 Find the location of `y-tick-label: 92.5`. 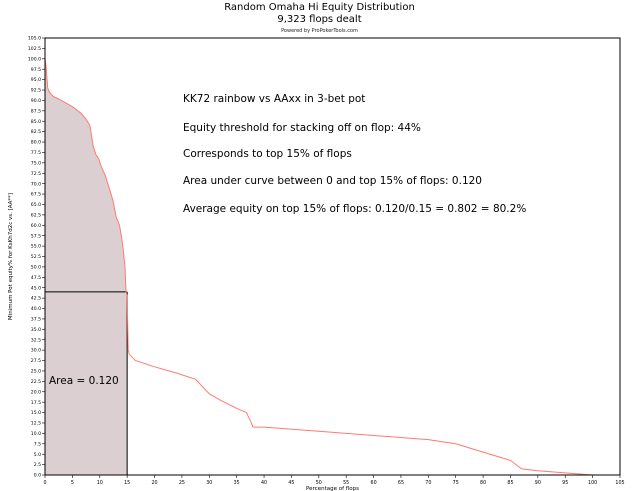

y-tick-label: 92.5 is located at coordinates (36, 91).